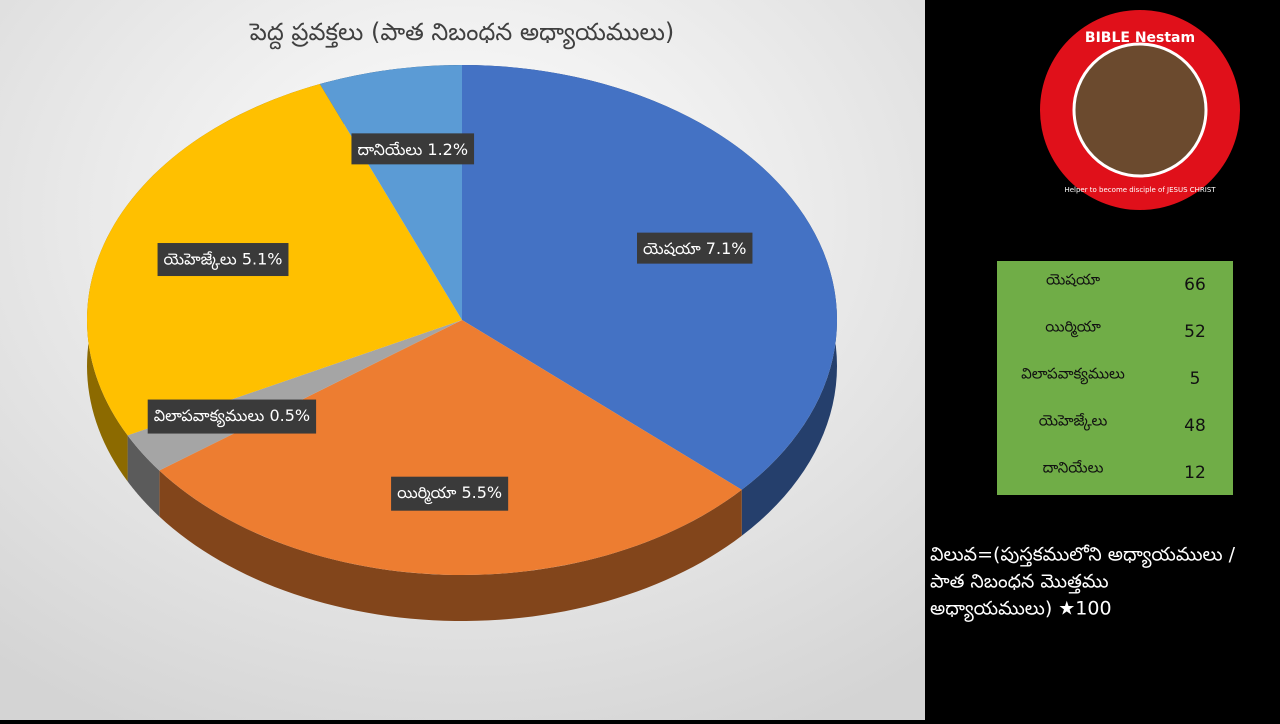  Describe the element at coordinates (1073, 280) in the screenshot. I see `table-cell: యెషయా` at that location.